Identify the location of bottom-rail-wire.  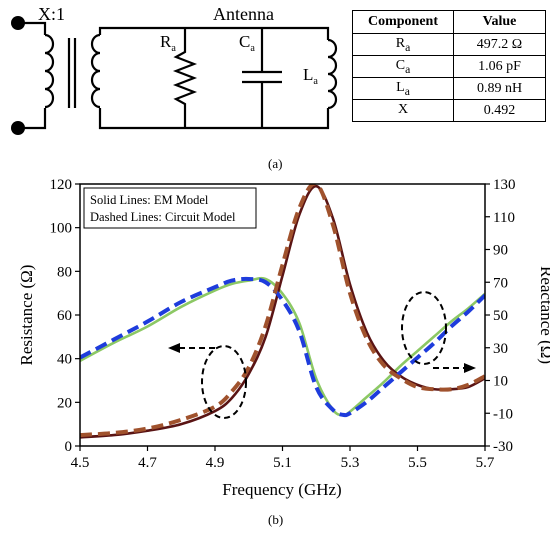
(214, 119).